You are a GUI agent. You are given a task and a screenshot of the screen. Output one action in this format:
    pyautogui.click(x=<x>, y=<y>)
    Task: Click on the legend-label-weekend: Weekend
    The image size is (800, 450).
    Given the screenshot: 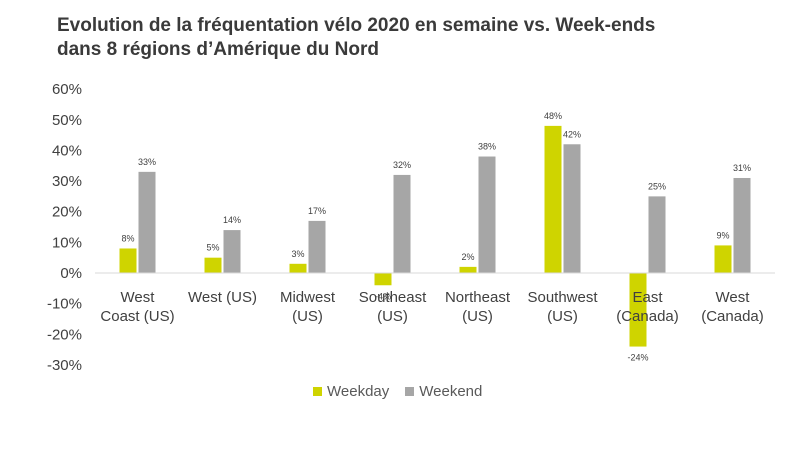 What is the action you would take?
    pyautogui.click(x=451, y=391)
    